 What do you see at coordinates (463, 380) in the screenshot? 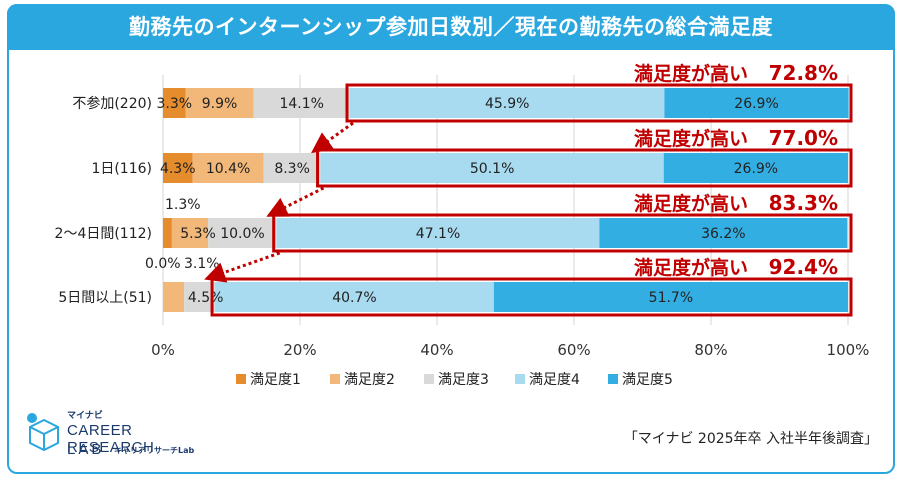
I see `legend-label: 満足度3` at bounding box center [463, 380].